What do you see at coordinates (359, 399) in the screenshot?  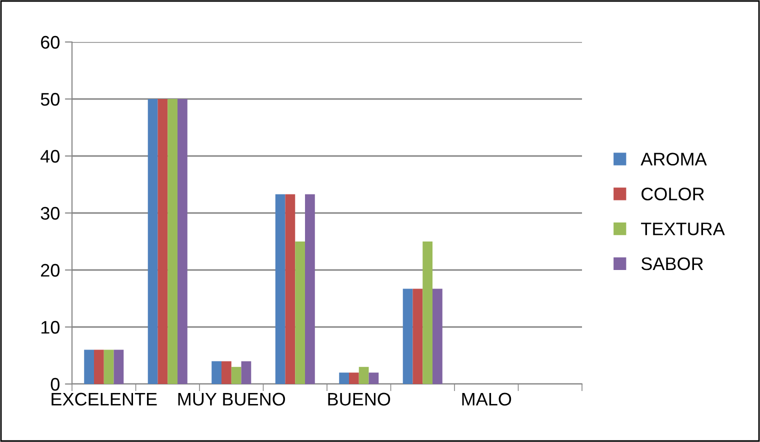 I see `x-tick-label: BUENO` at bounding box center [359, 399].